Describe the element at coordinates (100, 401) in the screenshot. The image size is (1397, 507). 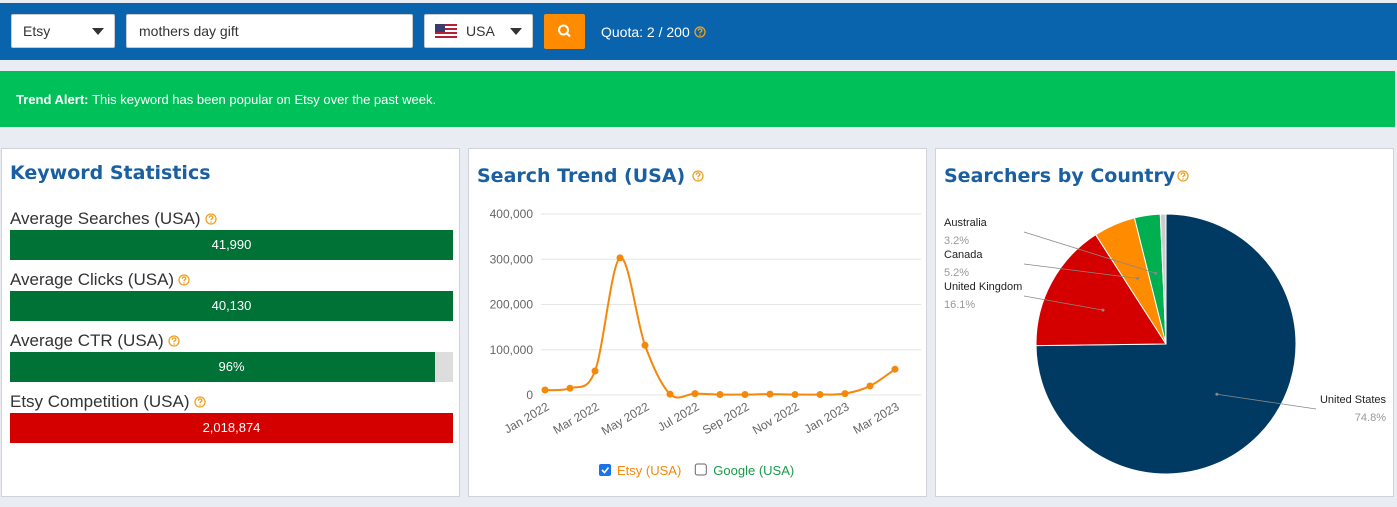
I see `stat-name: Etsy Competition (USA)` at that location.